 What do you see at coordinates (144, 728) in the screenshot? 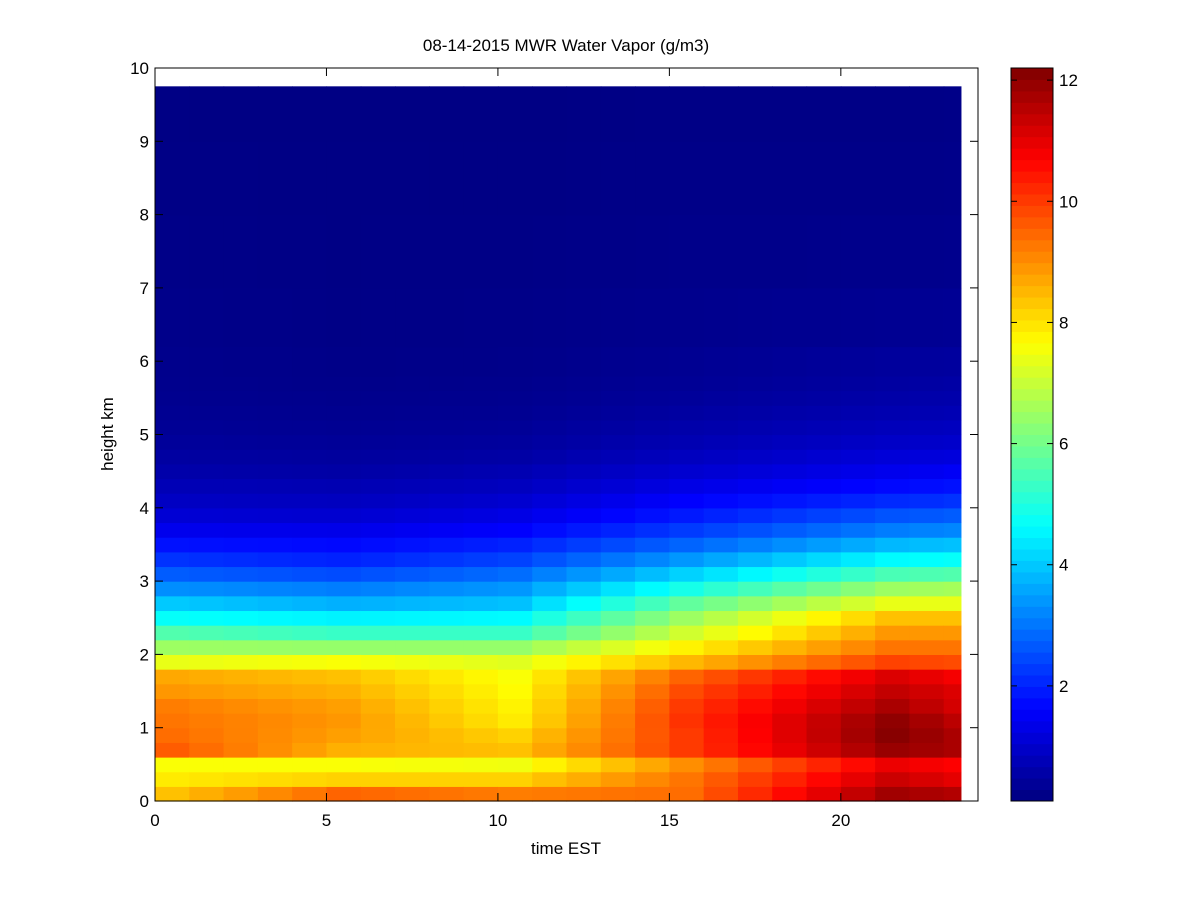
I see `y-tick-label: 1` at bounding box center [144, 728].